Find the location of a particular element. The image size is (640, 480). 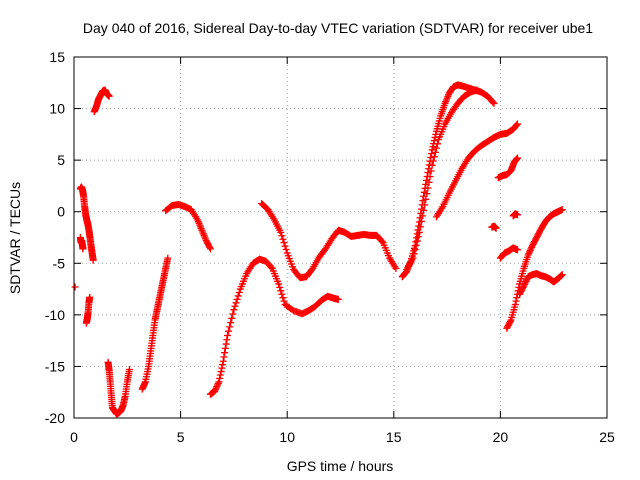

x-tick-label: 5 is located at coordinates (181, 437).